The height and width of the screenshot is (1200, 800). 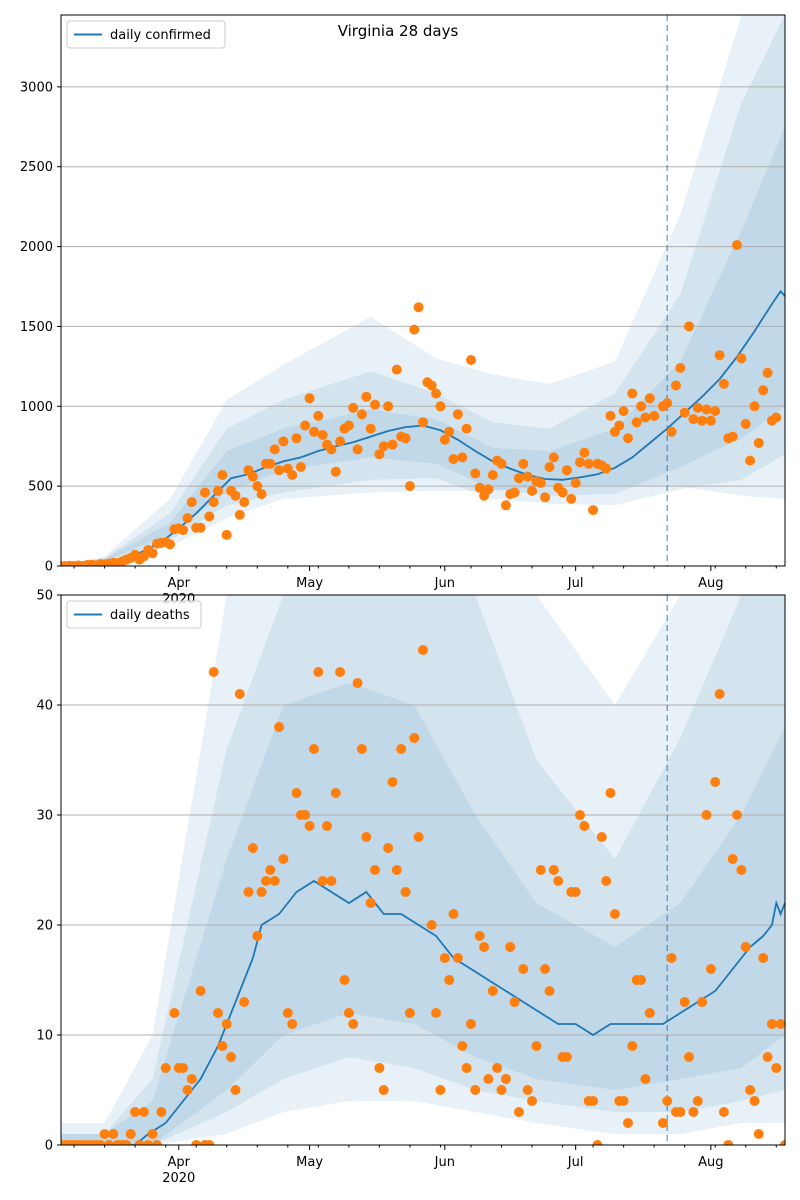 I want to click on y-tick-label: 1500, so click(x=36, y=327).